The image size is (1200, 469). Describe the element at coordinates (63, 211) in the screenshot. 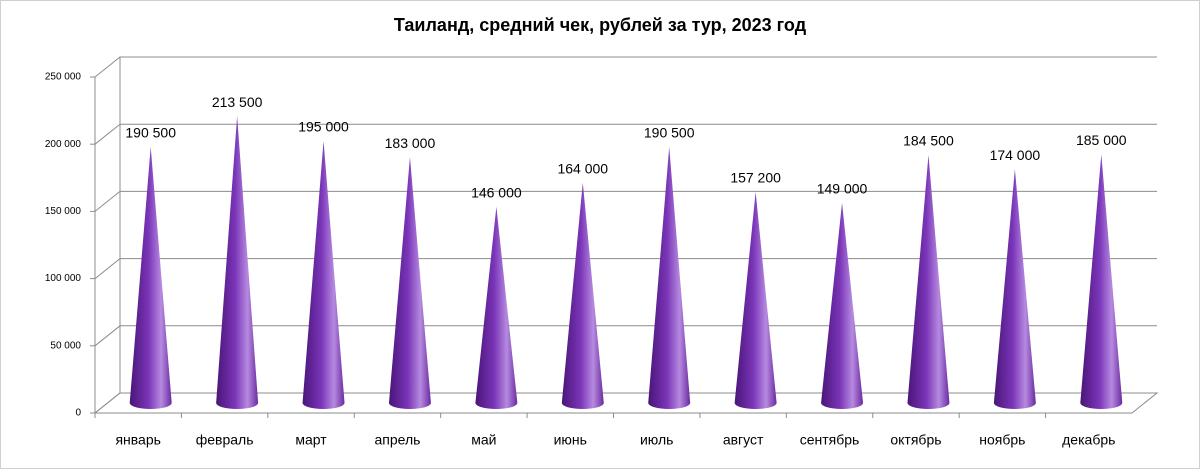

I see `y-tick-label: 150 000` at that location.